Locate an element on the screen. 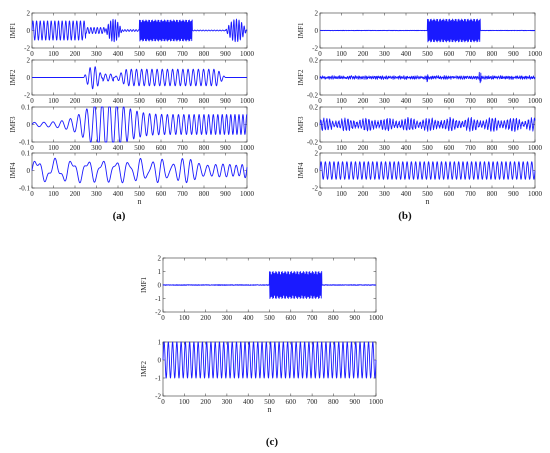  y-axis-label: IMF3 is located at coordinates (301, 124).